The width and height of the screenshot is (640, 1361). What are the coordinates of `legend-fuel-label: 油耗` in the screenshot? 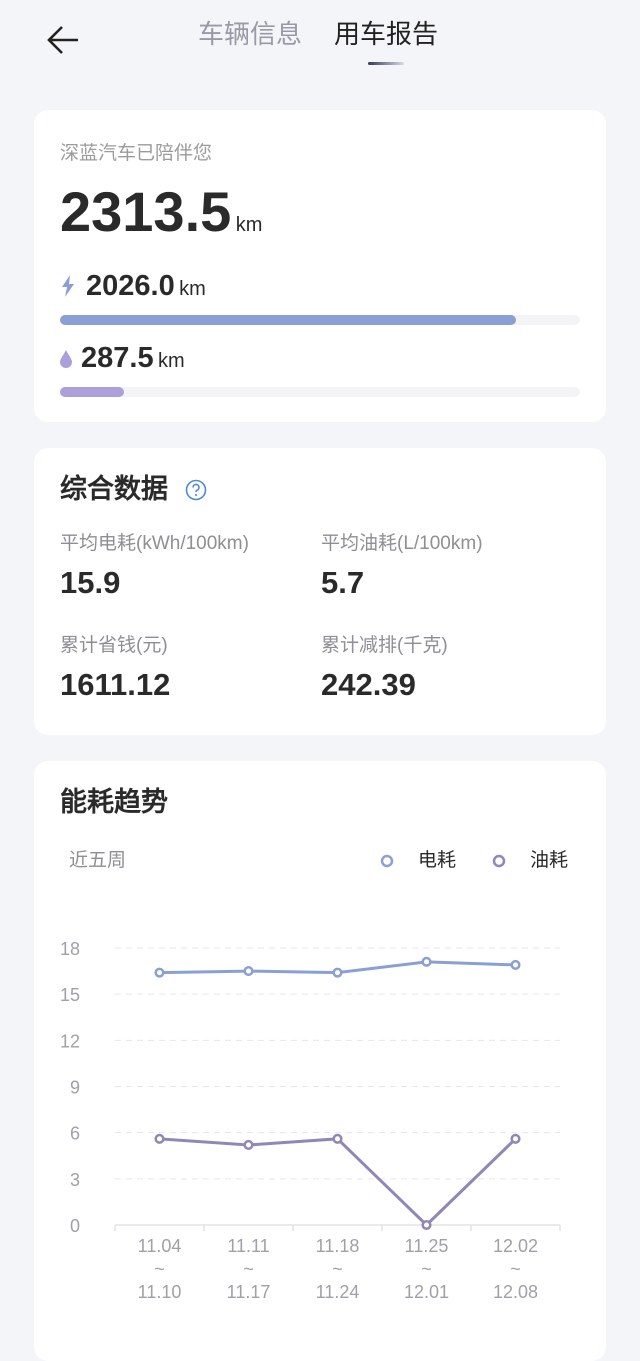 It's located at (549, 860).